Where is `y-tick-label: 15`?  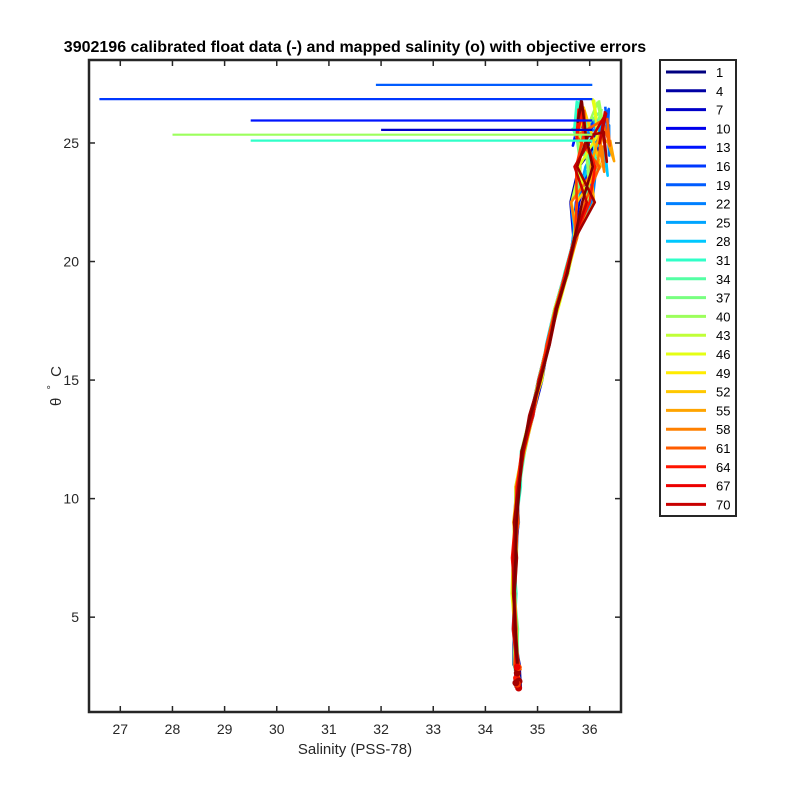 y-tick-label: 15 is located at coordinates (71, 380).